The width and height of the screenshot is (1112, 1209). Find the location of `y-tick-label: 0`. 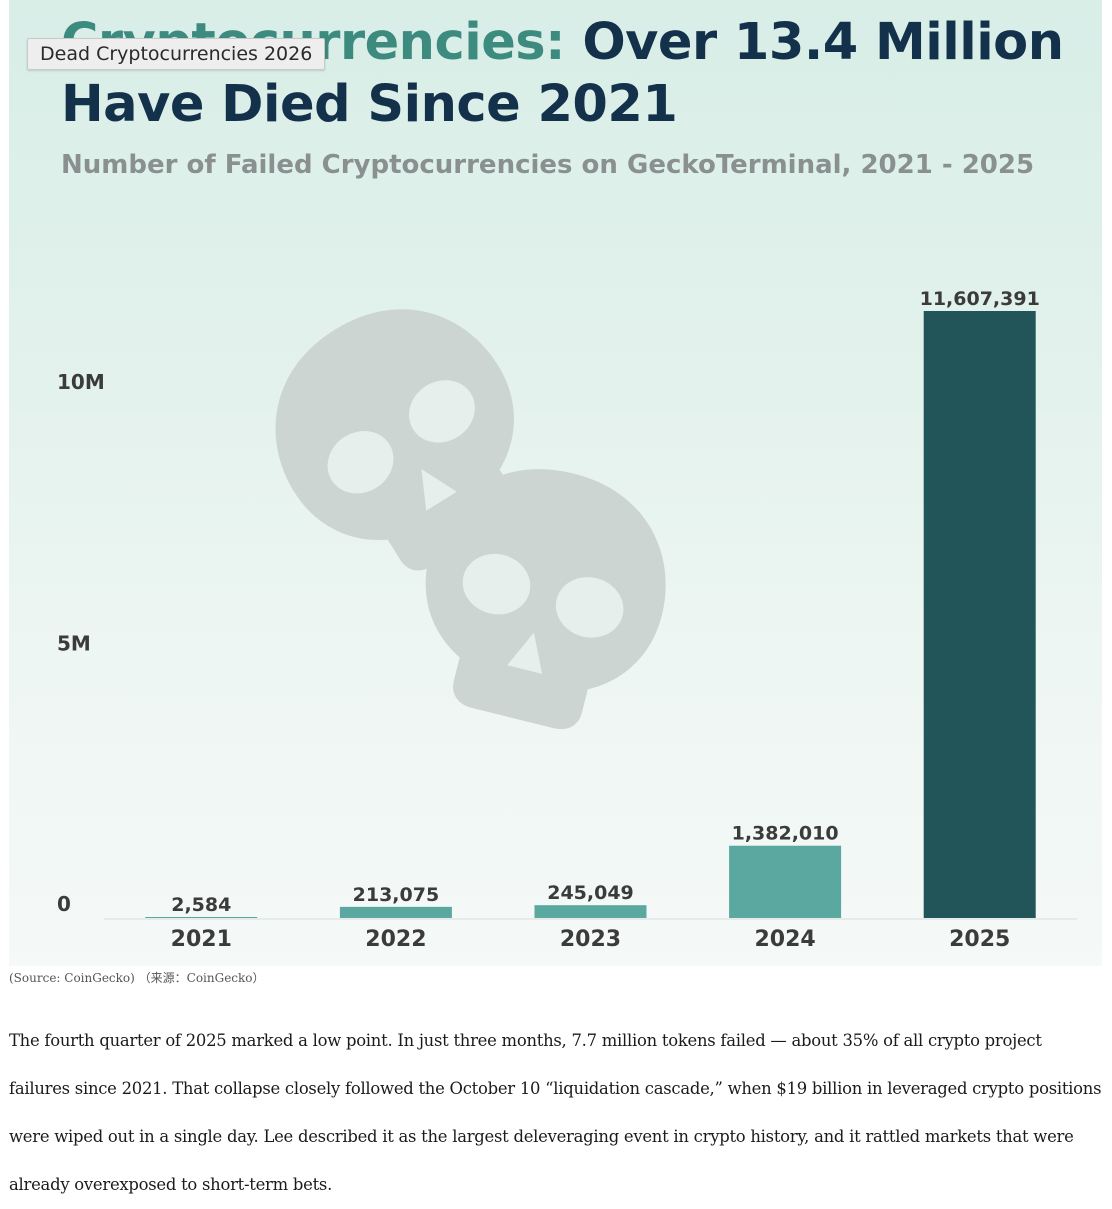

y-tick-label: 0 is located at coordinates (64, 904).